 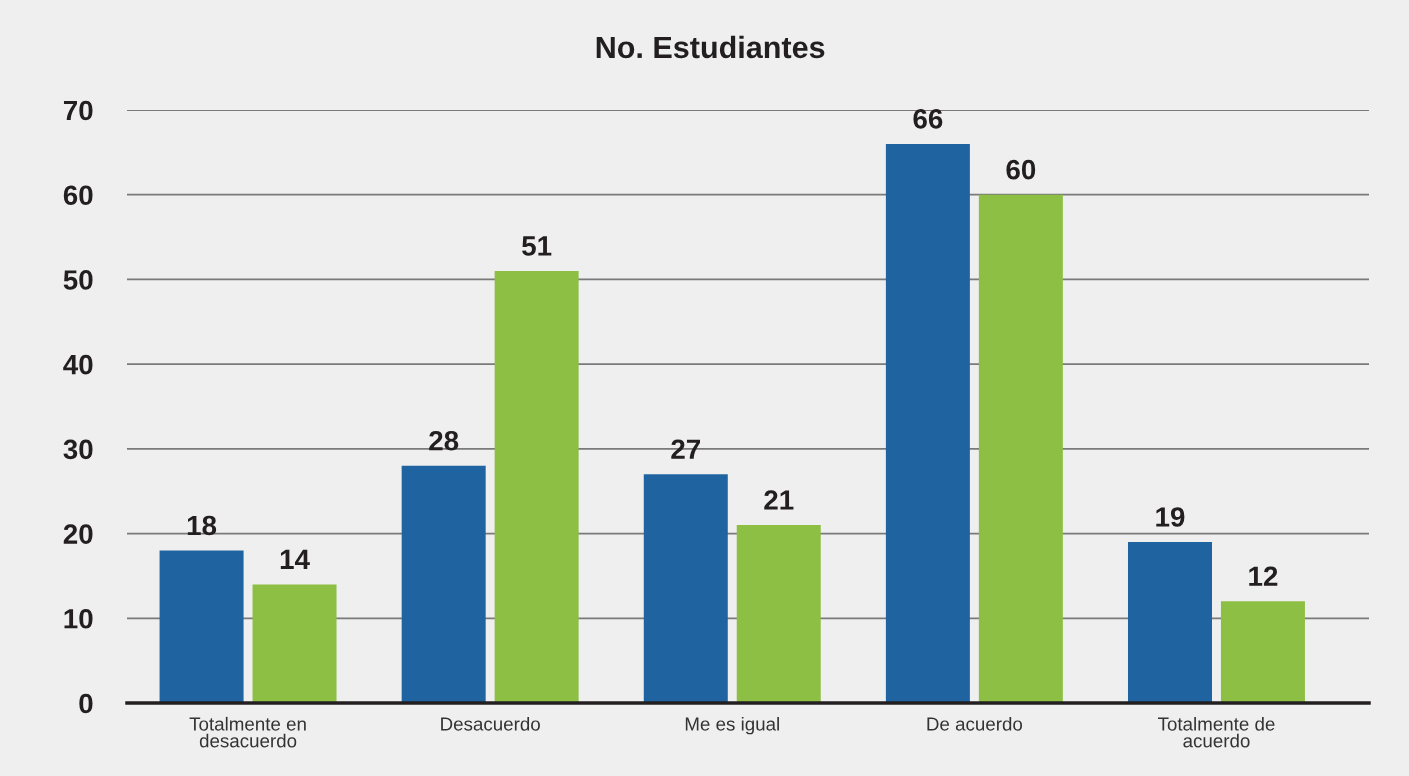 I want to click on x-tick-label: Totalmente en desacuerdo, so click(x=247, y=732).